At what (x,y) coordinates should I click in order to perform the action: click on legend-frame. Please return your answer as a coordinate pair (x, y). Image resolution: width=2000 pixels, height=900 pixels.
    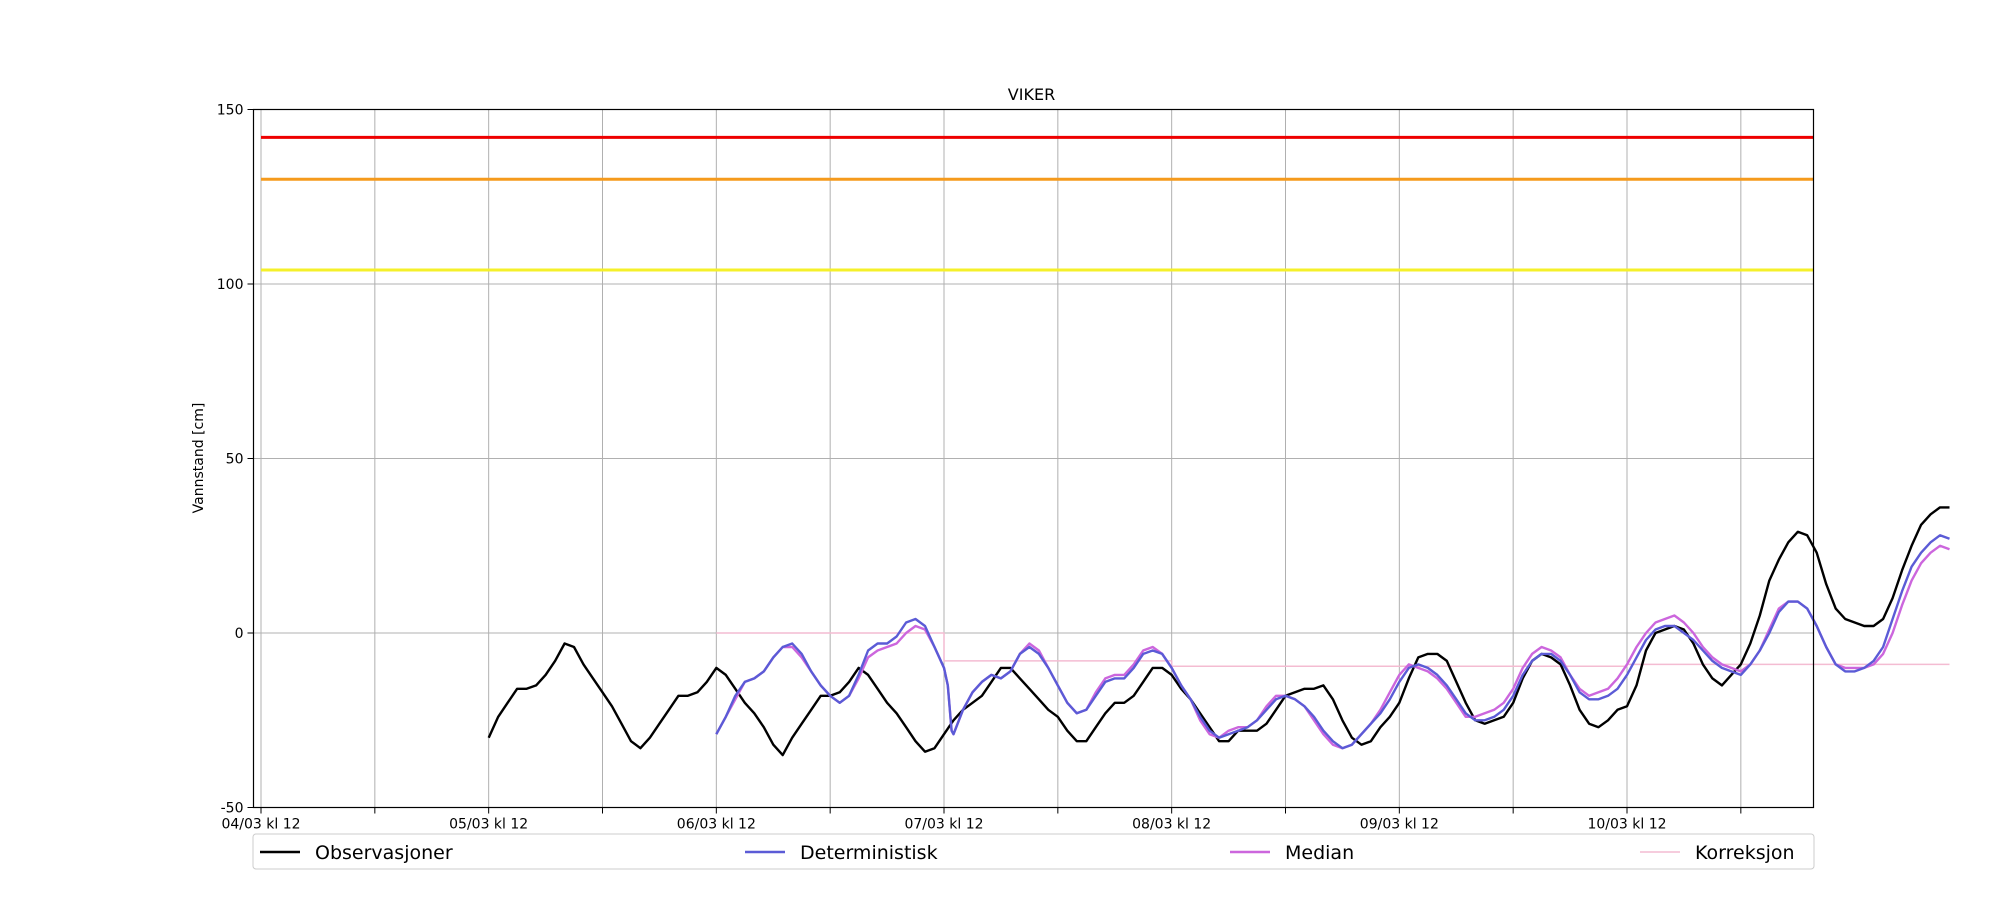
    Looking at the image, I should click on (1033, 851).